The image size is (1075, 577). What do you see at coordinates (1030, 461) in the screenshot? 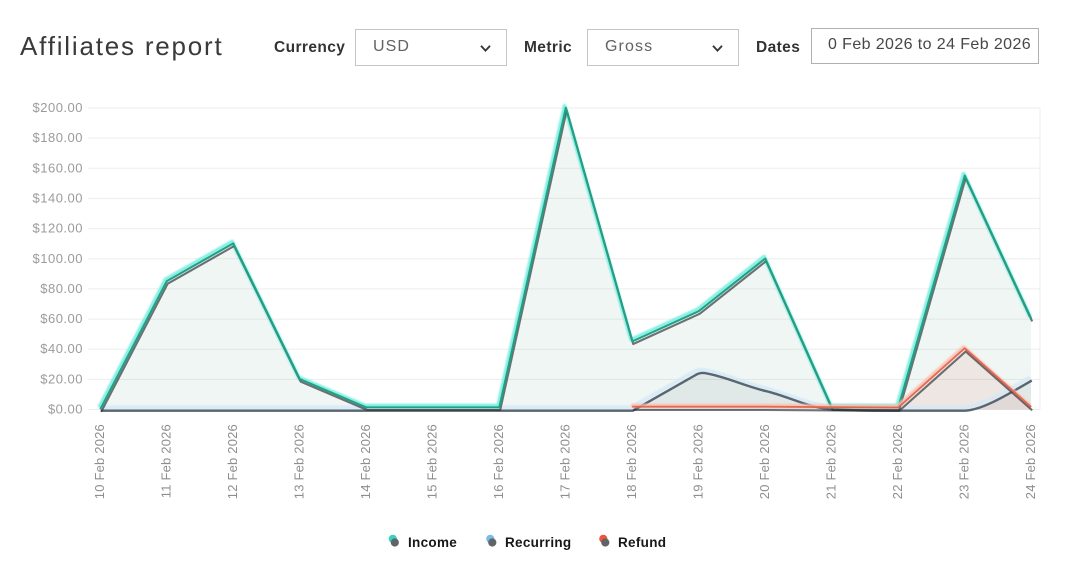
I see `svg-text: 24 Feb 2026` at bounding box center [1030, 461].